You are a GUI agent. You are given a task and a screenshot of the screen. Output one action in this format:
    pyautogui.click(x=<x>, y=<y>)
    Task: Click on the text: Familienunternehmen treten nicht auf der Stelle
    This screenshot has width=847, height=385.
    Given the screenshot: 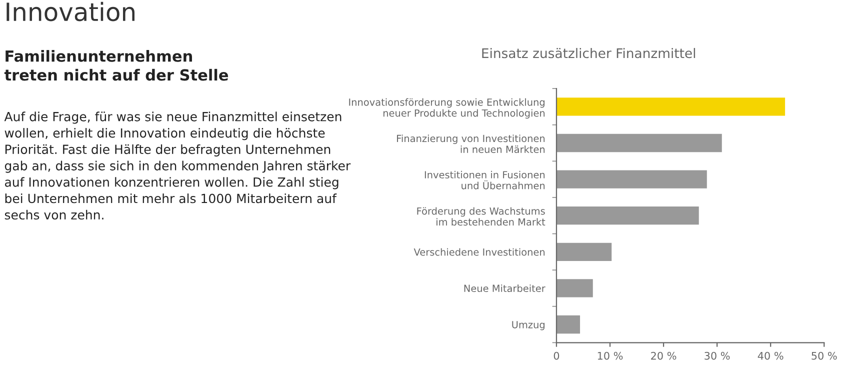 What is the action you would take?
    pyautogui.click(x=116, y=65)
    